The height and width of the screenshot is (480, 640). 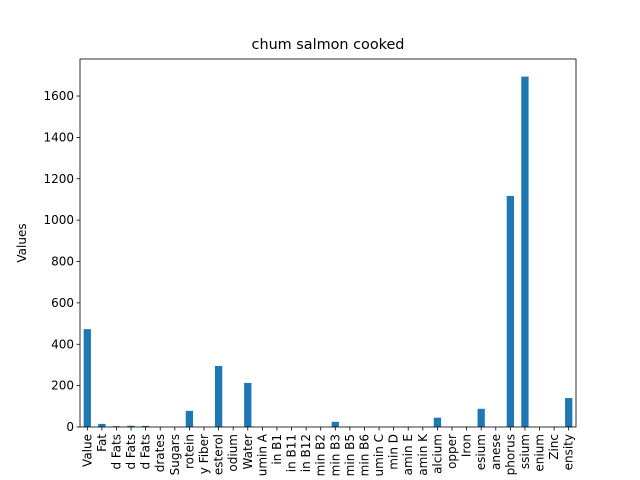 What do you see at coordinates (70, 427) in the screenshot?
I see `y-tick-label: 0` at bounding box center [70, 427].